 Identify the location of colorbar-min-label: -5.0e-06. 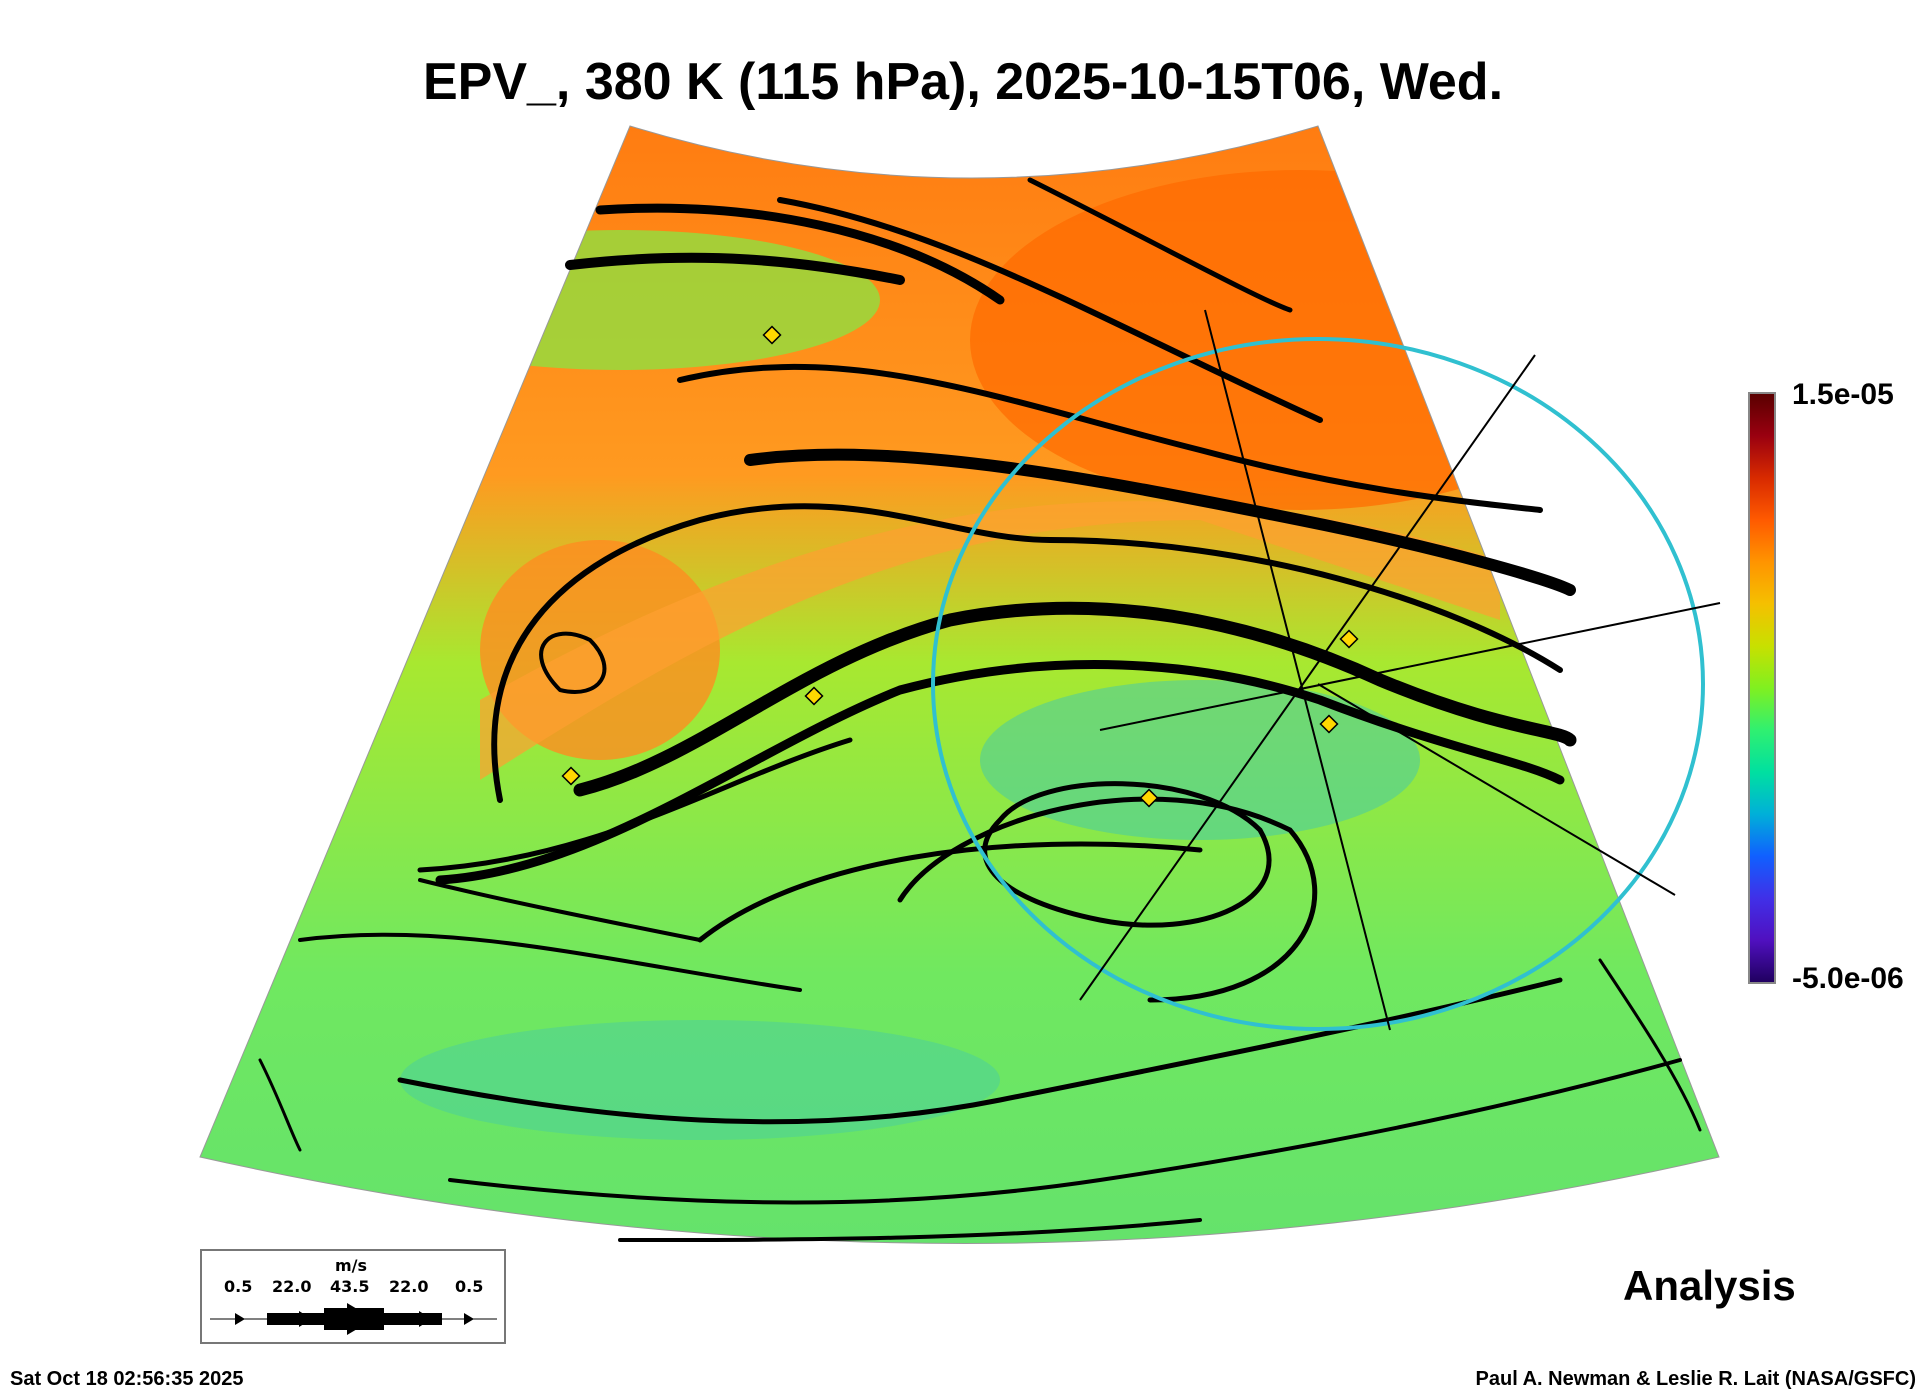
(1848, 978).